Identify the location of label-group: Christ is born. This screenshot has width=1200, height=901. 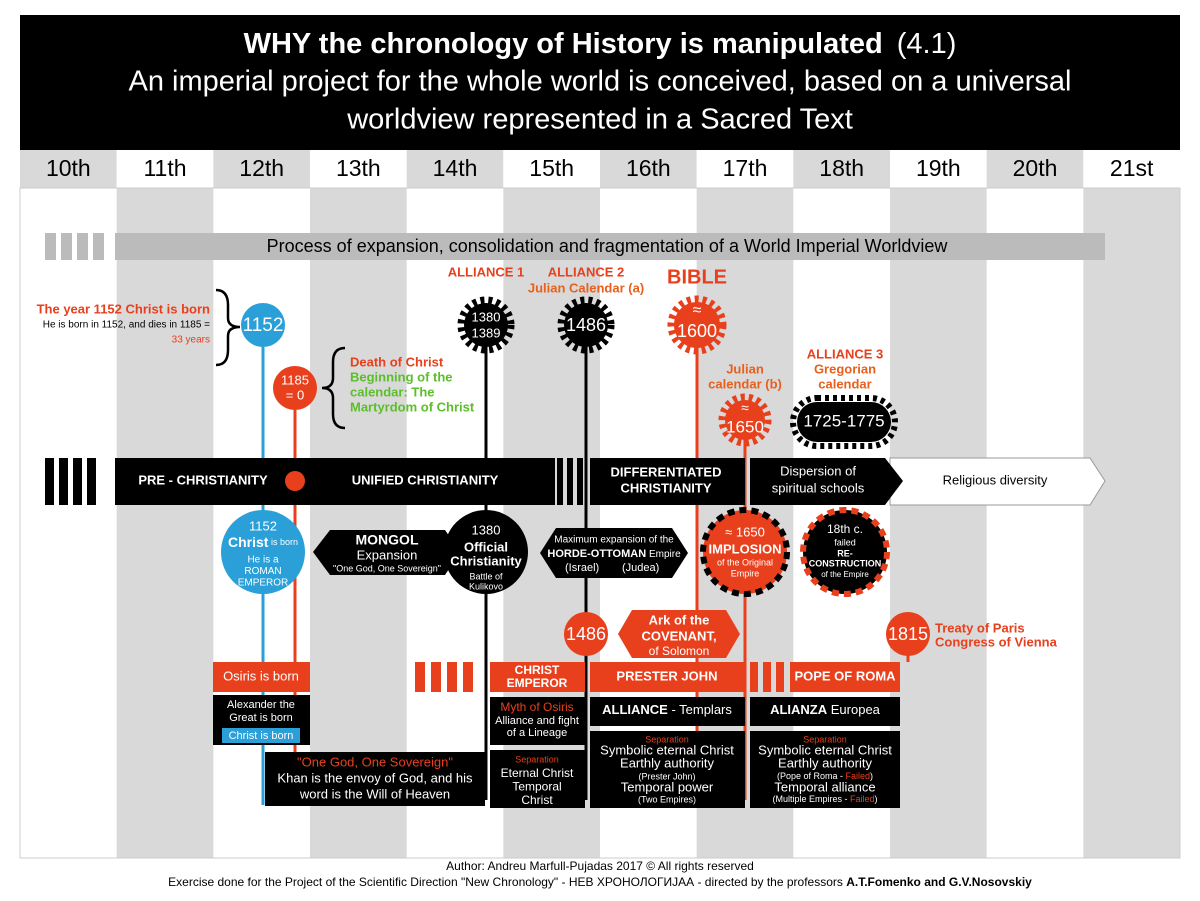
(263, 542).